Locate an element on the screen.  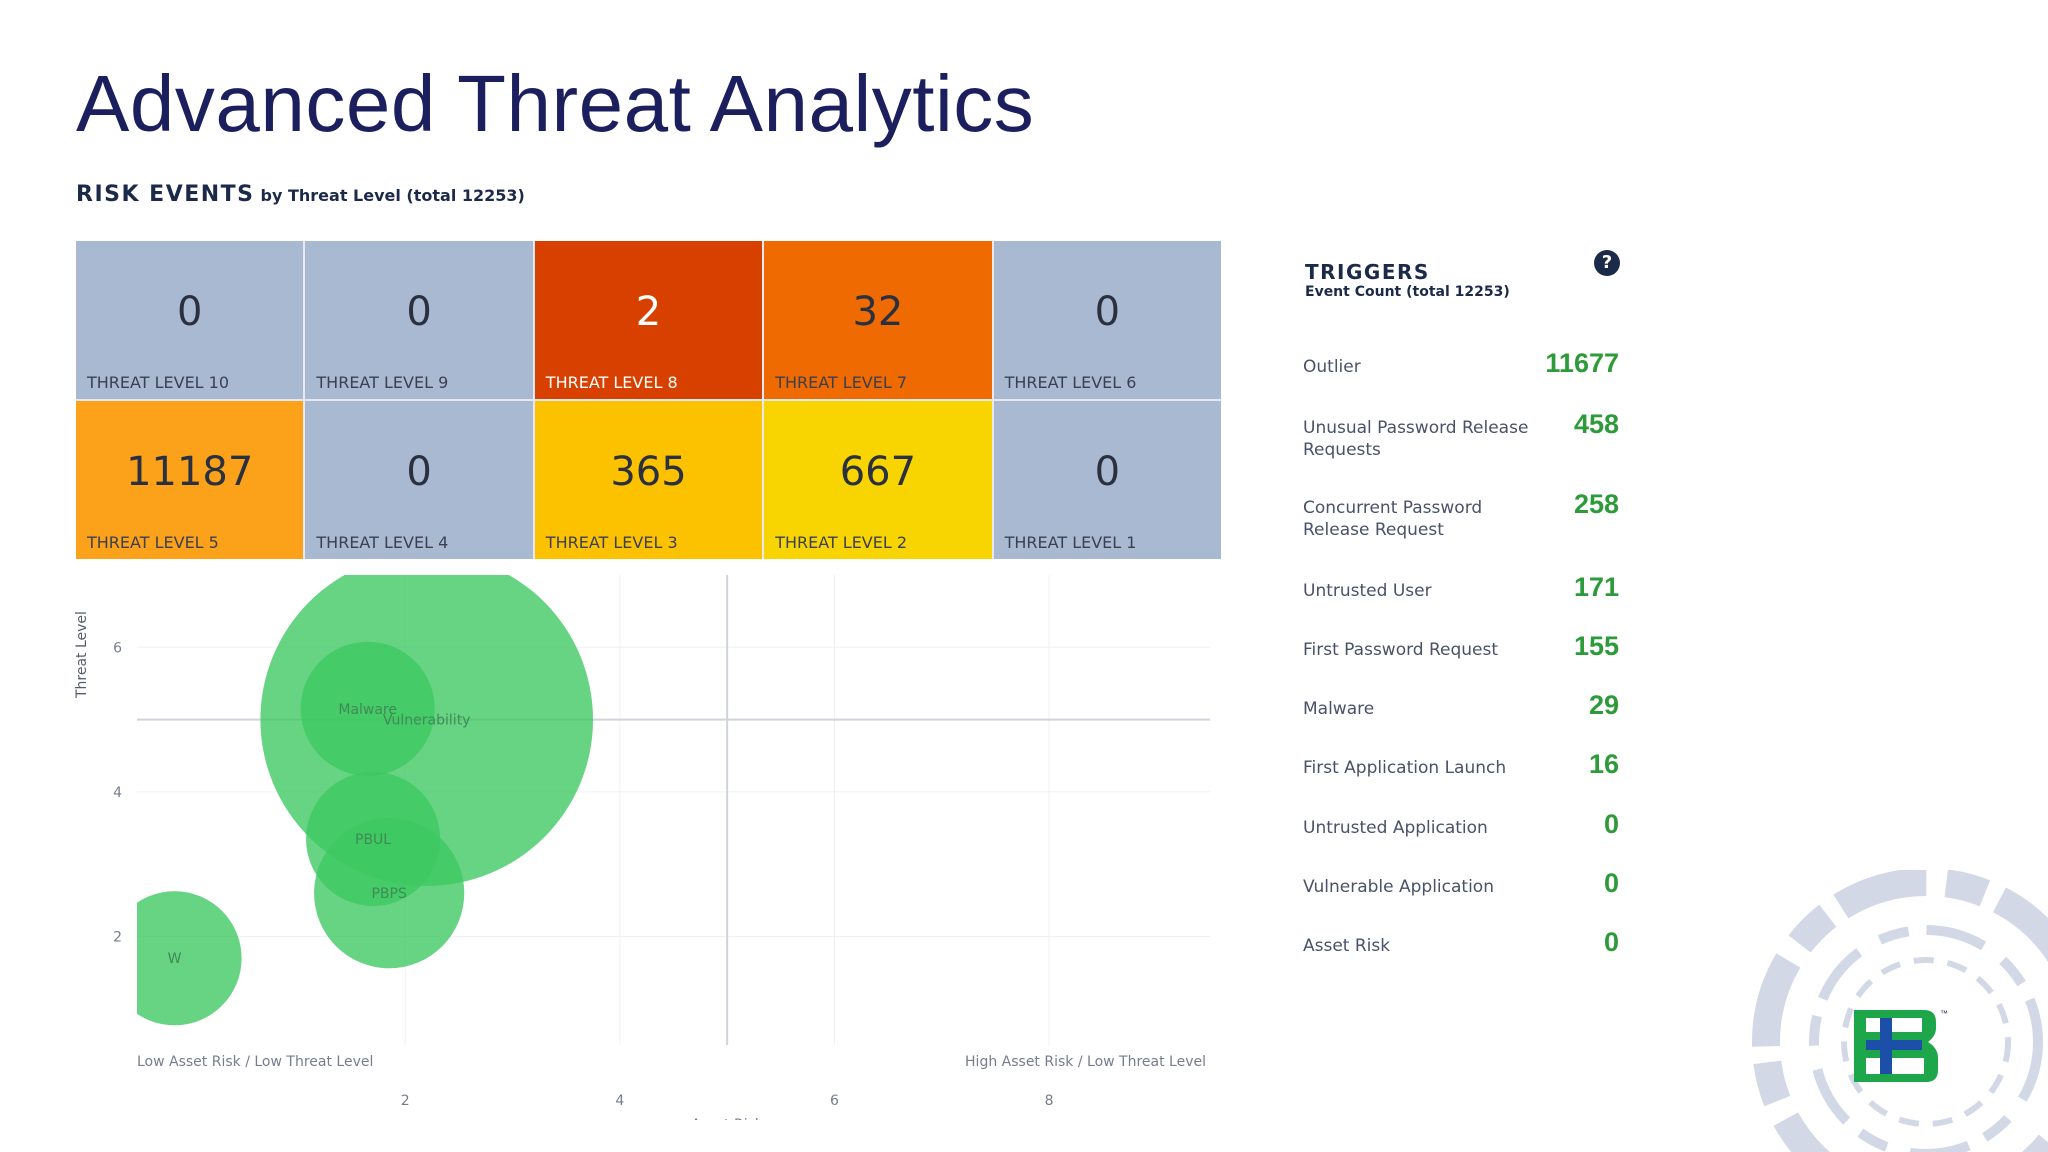
trigger-count: 155 is located at coordinates (1596, 646).